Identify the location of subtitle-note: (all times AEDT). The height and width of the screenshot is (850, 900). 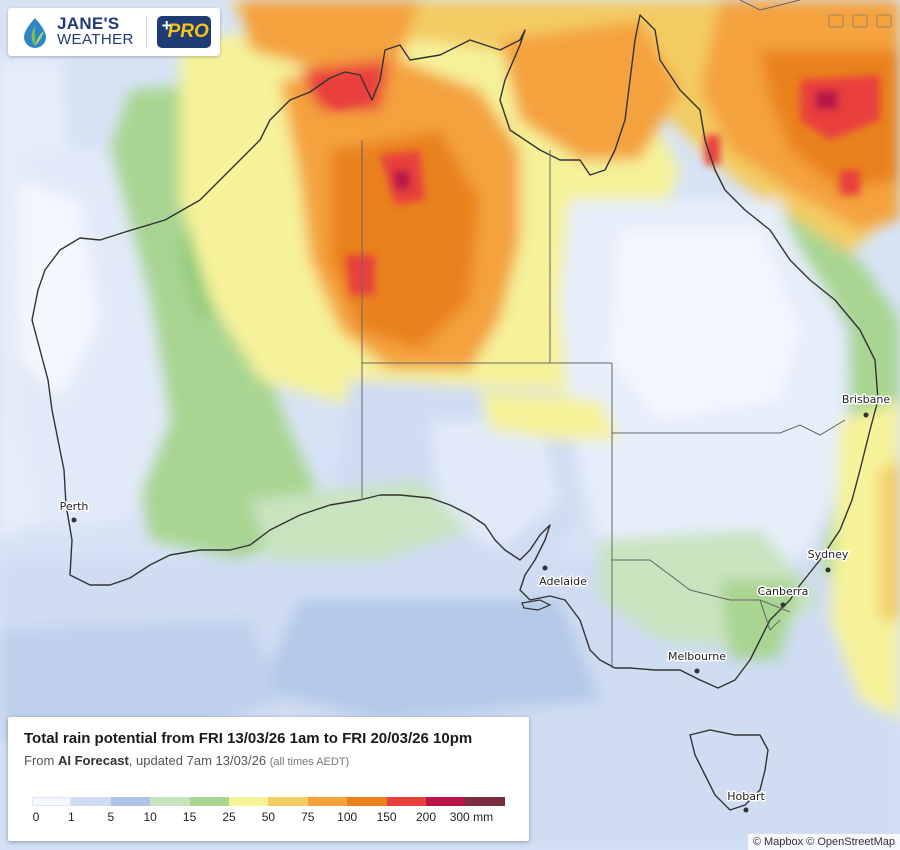
(309, 762).